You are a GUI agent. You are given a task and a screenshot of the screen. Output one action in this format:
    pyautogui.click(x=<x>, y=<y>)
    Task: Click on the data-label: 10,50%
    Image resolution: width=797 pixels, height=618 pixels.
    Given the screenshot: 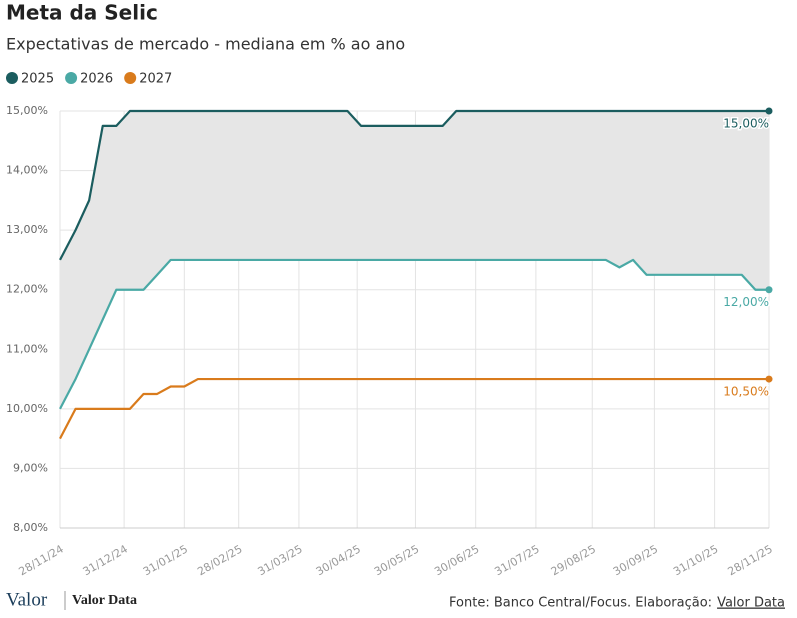 What is the action you would take?
    pyautogui.click(x=746, y=392)
    